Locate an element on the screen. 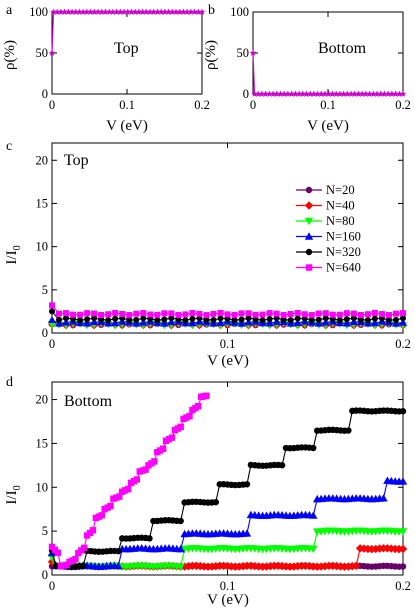 The height and width of the screenshot is (611, 415). y-tick-label: 100 is located at coordinates (239, 12).